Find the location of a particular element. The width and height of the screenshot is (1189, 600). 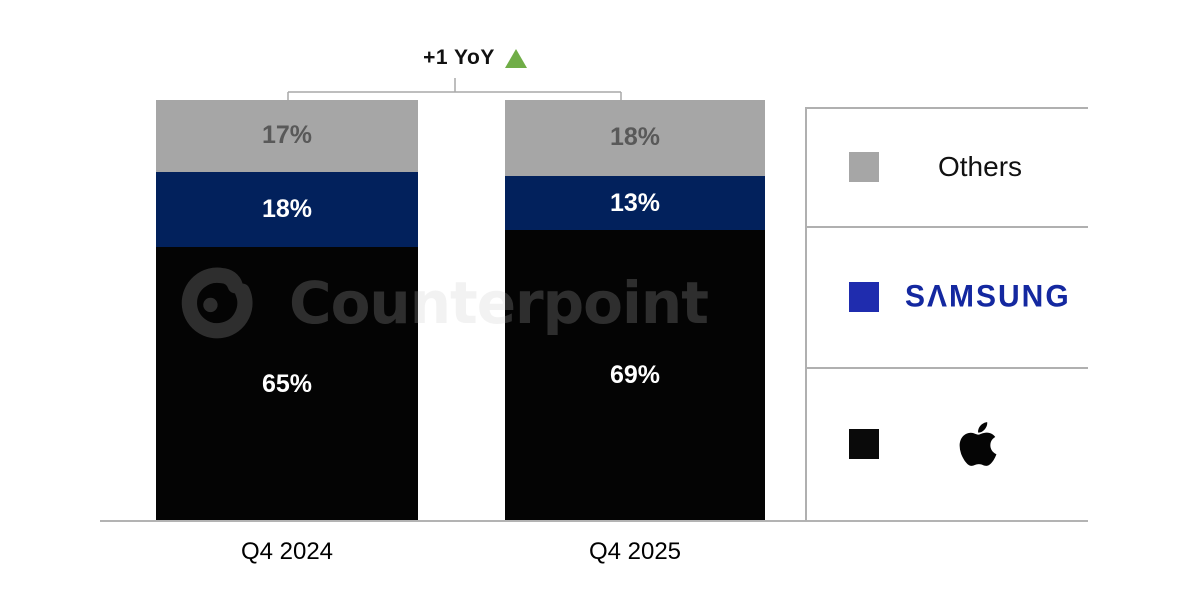

segment-value-label: 65% is located at coordinates (287, 383).